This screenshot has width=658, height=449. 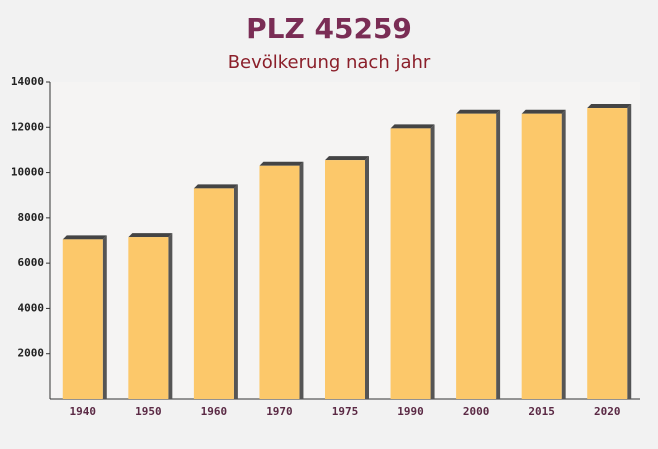 What do you see at coordinates (345, 411) in the screenshot?
I see `x-tick-label: 1975` at bounding box center [345, 411].